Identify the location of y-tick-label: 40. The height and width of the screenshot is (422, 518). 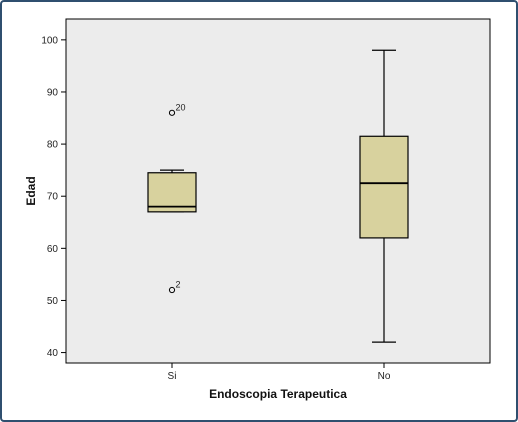
(53, 353).